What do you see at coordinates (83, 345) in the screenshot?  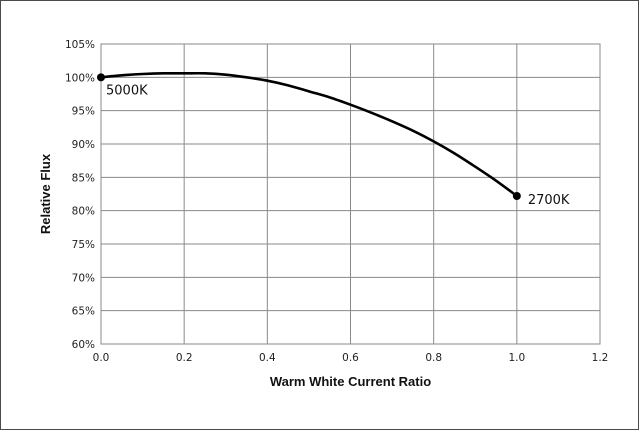 I see `y-tick-label: 60%` at bounding box center [83, 345].